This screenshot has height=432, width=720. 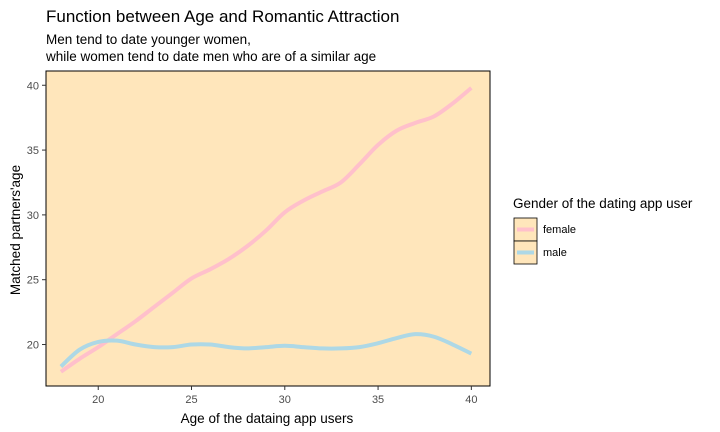 What do you see at coordinates (33, 346) in the screenshot?
I see `y-tick-label: 20` at bounding box center [33, 346].